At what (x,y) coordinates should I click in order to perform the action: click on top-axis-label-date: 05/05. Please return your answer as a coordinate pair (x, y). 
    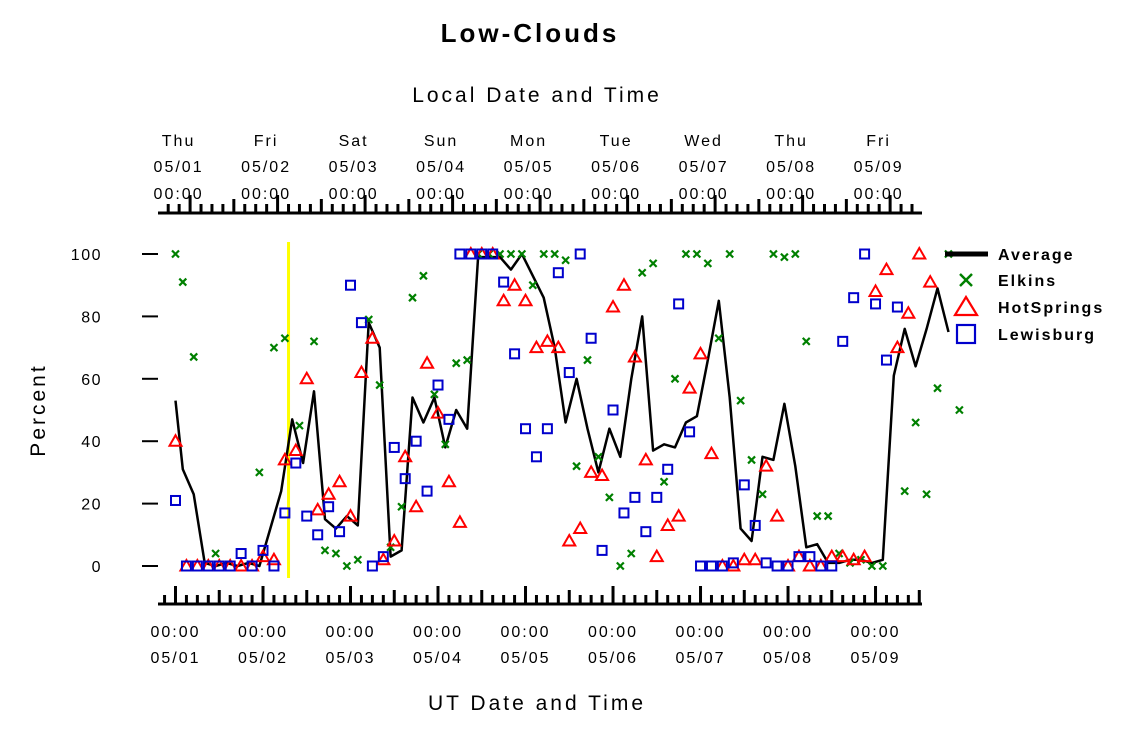
    Looking at the image, I should click on (529, 167).